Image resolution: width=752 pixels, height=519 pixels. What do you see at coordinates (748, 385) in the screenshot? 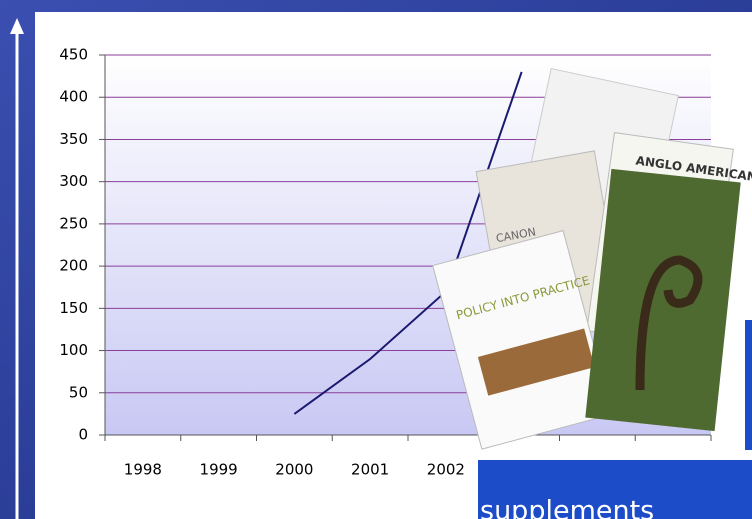
I see `side-box` at bounding box center [748, 385].